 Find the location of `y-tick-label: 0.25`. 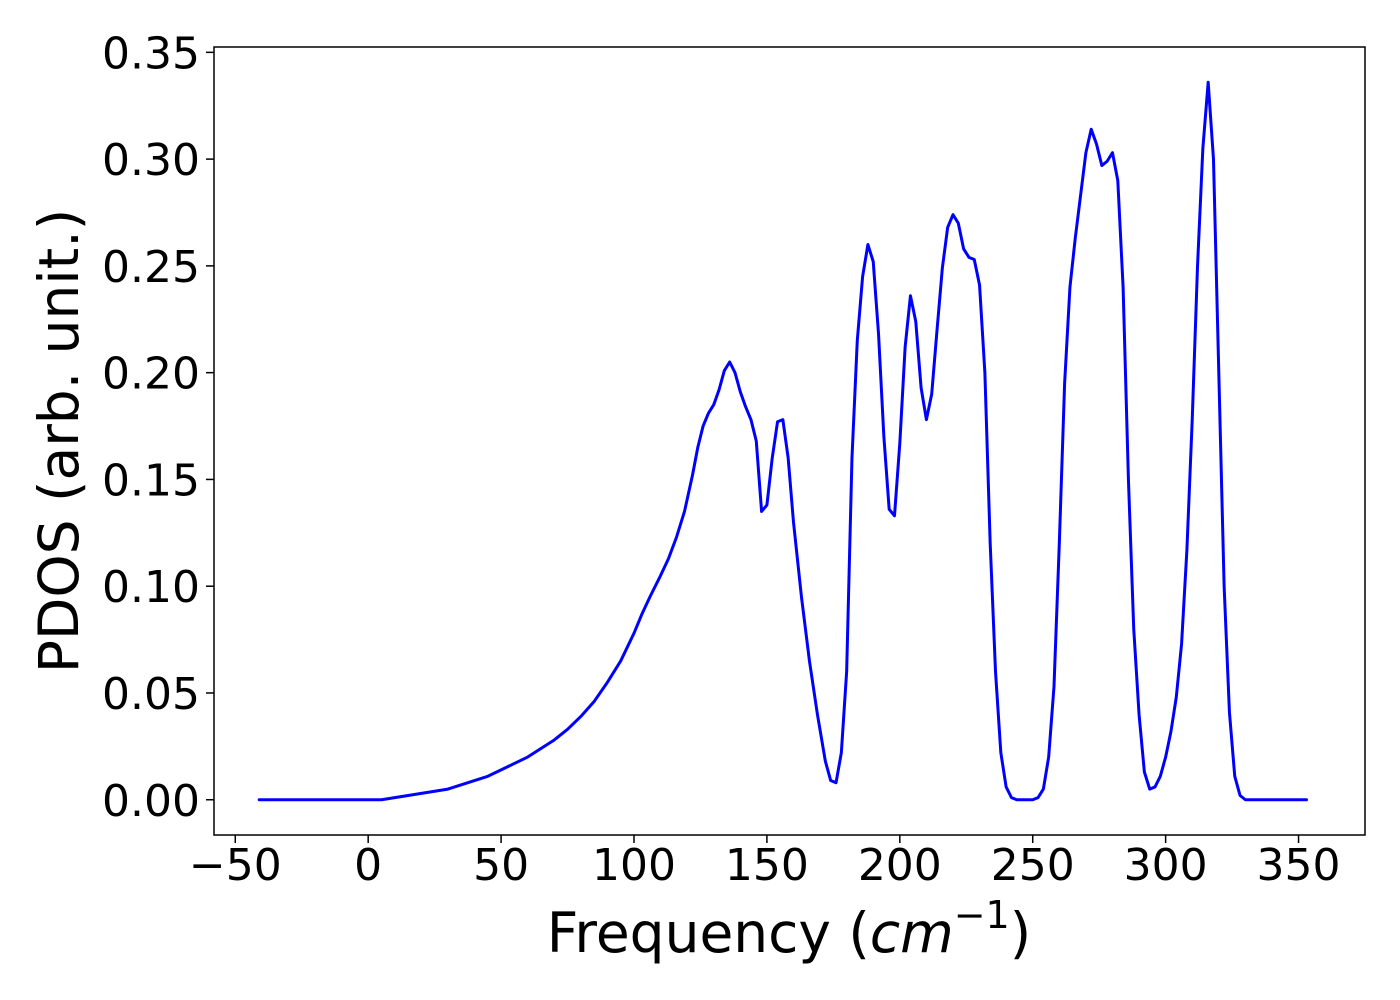

y-tick-label: 0.25 is located at coordinates (151, 267).